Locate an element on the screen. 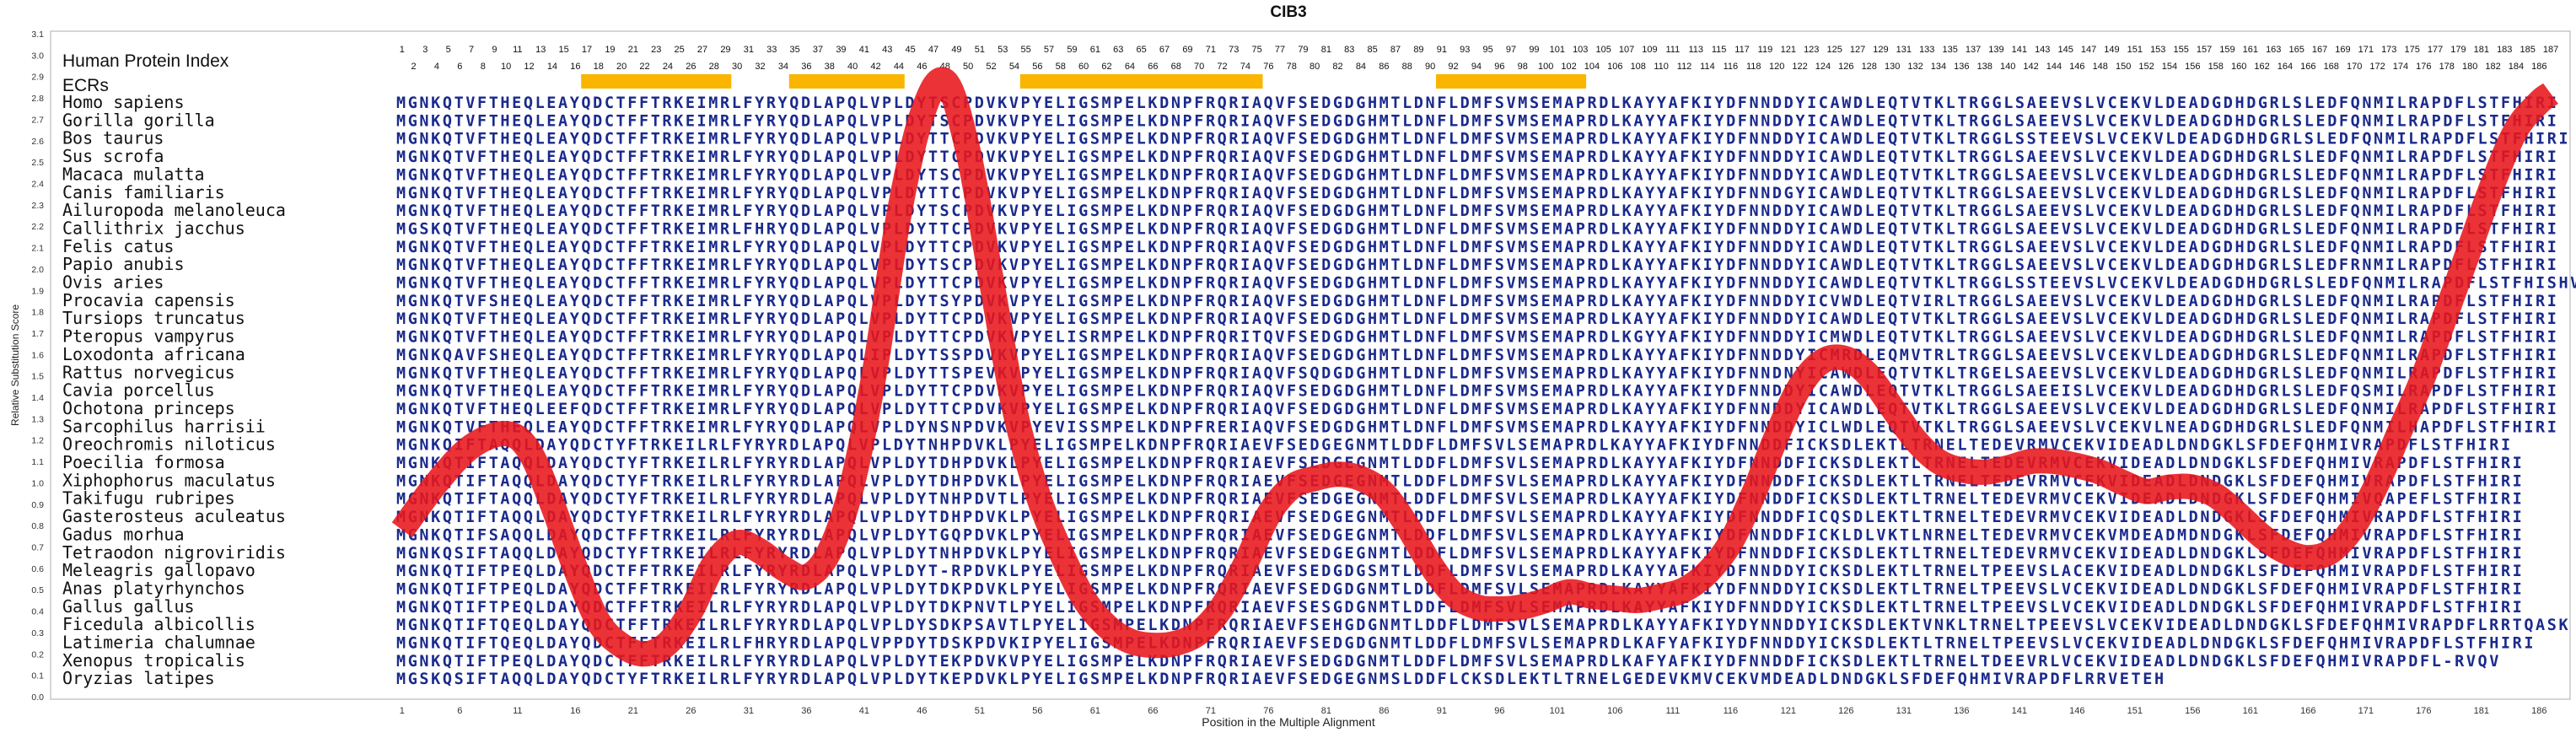 Image resolution: width=2576 pixels, height=738 pixels. ecr-bar is located at coordinates (846, 81).